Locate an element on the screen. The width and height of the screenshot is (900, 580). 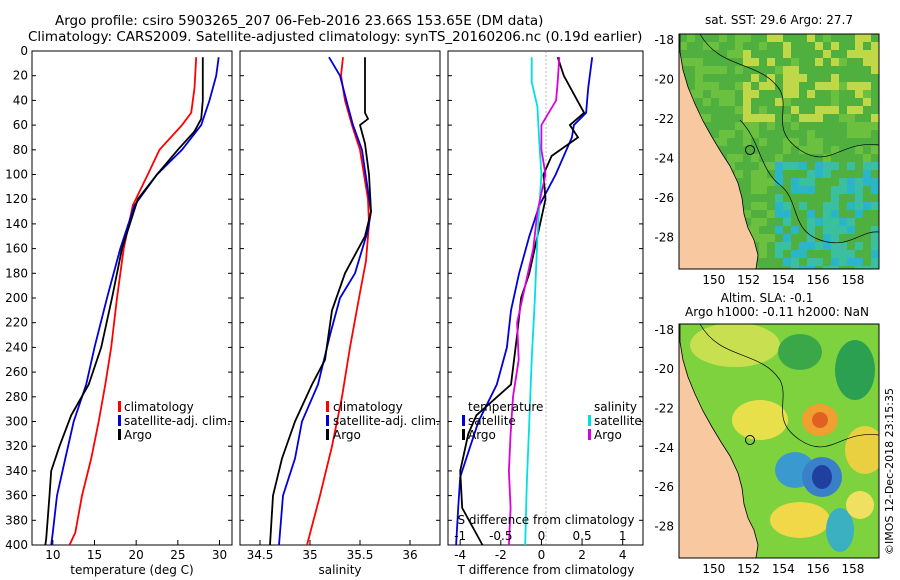
sst-lon-tick-labels: 150 152 154 156 158 is located at coordinates (783, 280).